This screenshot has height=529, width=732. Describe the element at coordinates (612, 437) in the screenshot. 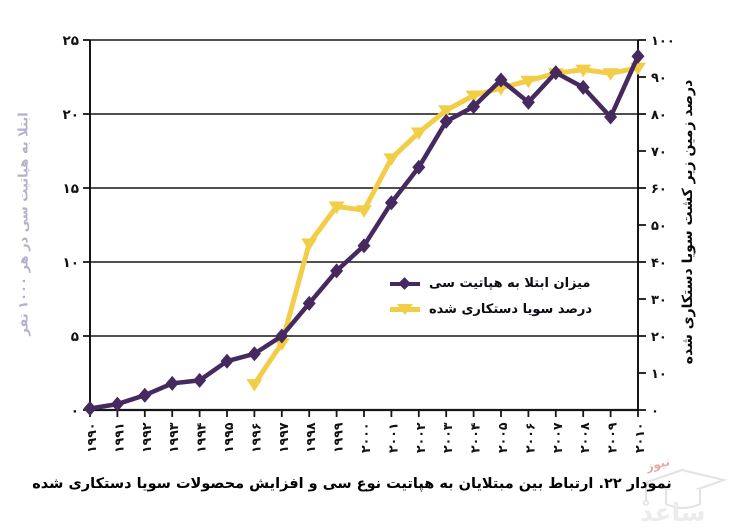

I see `x-tick-label: ۲۰۰۹` at that location.